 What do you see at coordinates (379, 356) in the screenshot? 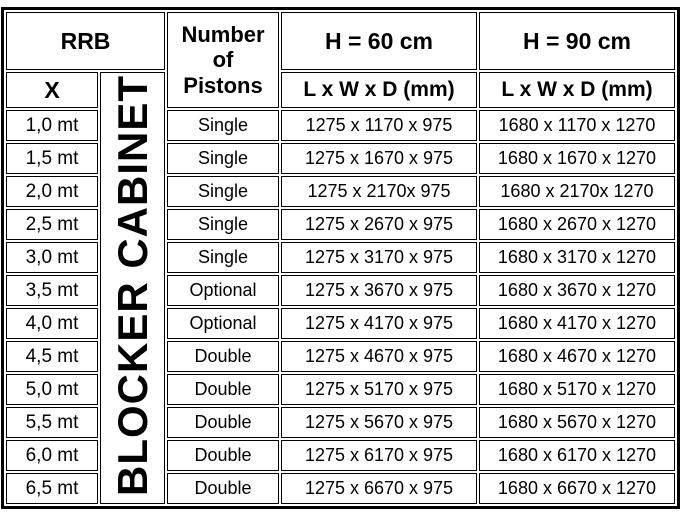
I see `cell-h60: 1275 x 4670 x 975` at bounding box center [379, 356].